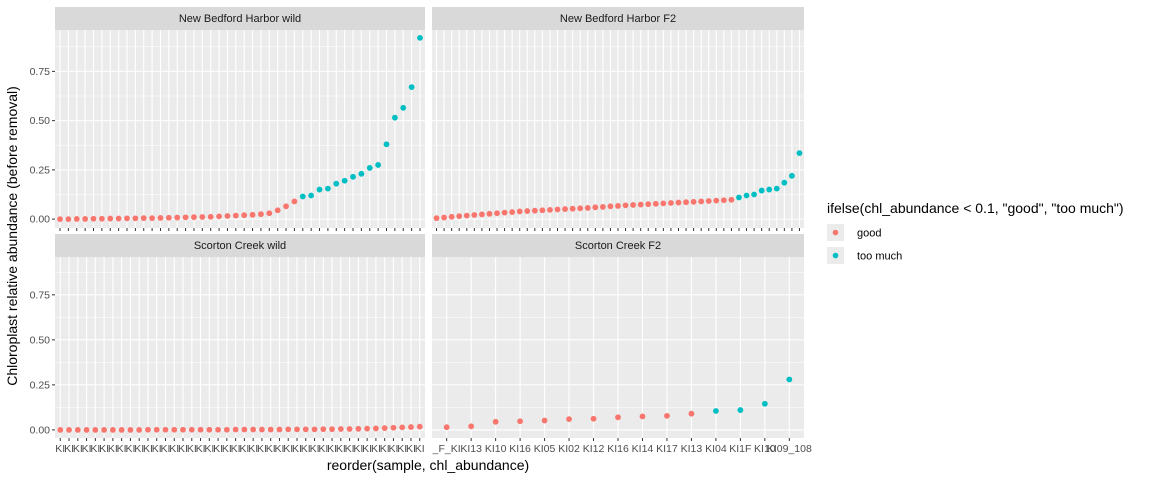  I want to click on facet-title: Scorton Creek F2, so click(618, 246).